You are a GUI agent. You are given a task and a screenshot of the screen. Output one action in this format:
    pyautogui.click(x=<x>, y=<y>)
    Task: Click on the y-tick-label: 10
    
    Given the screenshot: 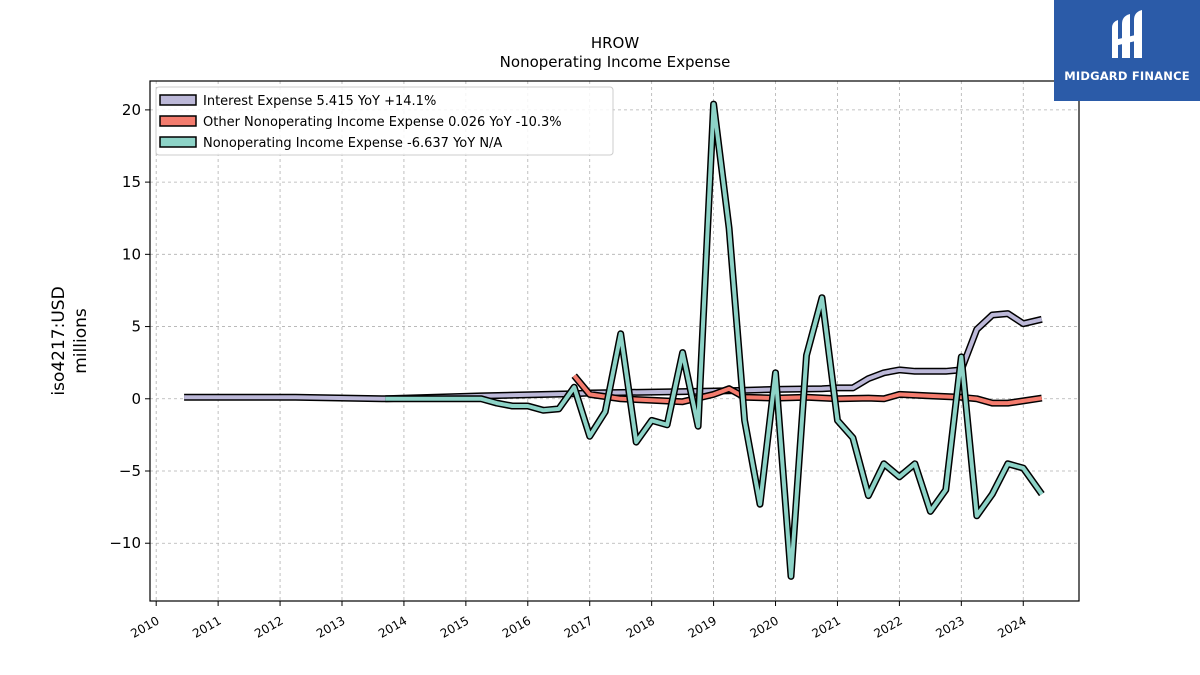 What is the action you would take?
    pyautogui.click(x=131, y=254)
    